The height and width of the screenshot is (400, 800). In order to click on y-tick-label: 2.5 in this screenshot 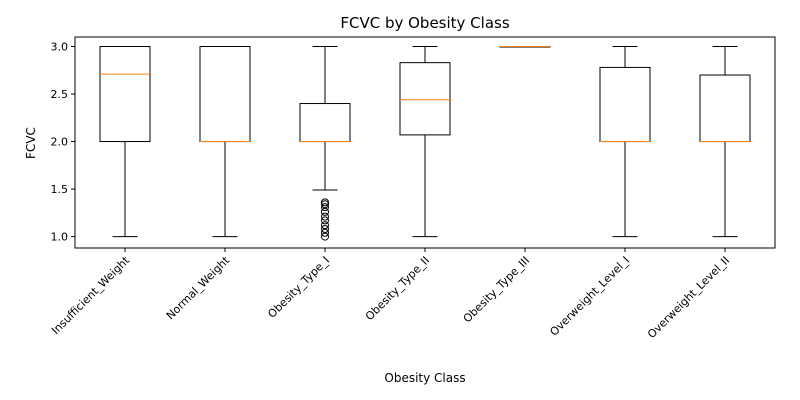, I will do `click(60, 94)`.